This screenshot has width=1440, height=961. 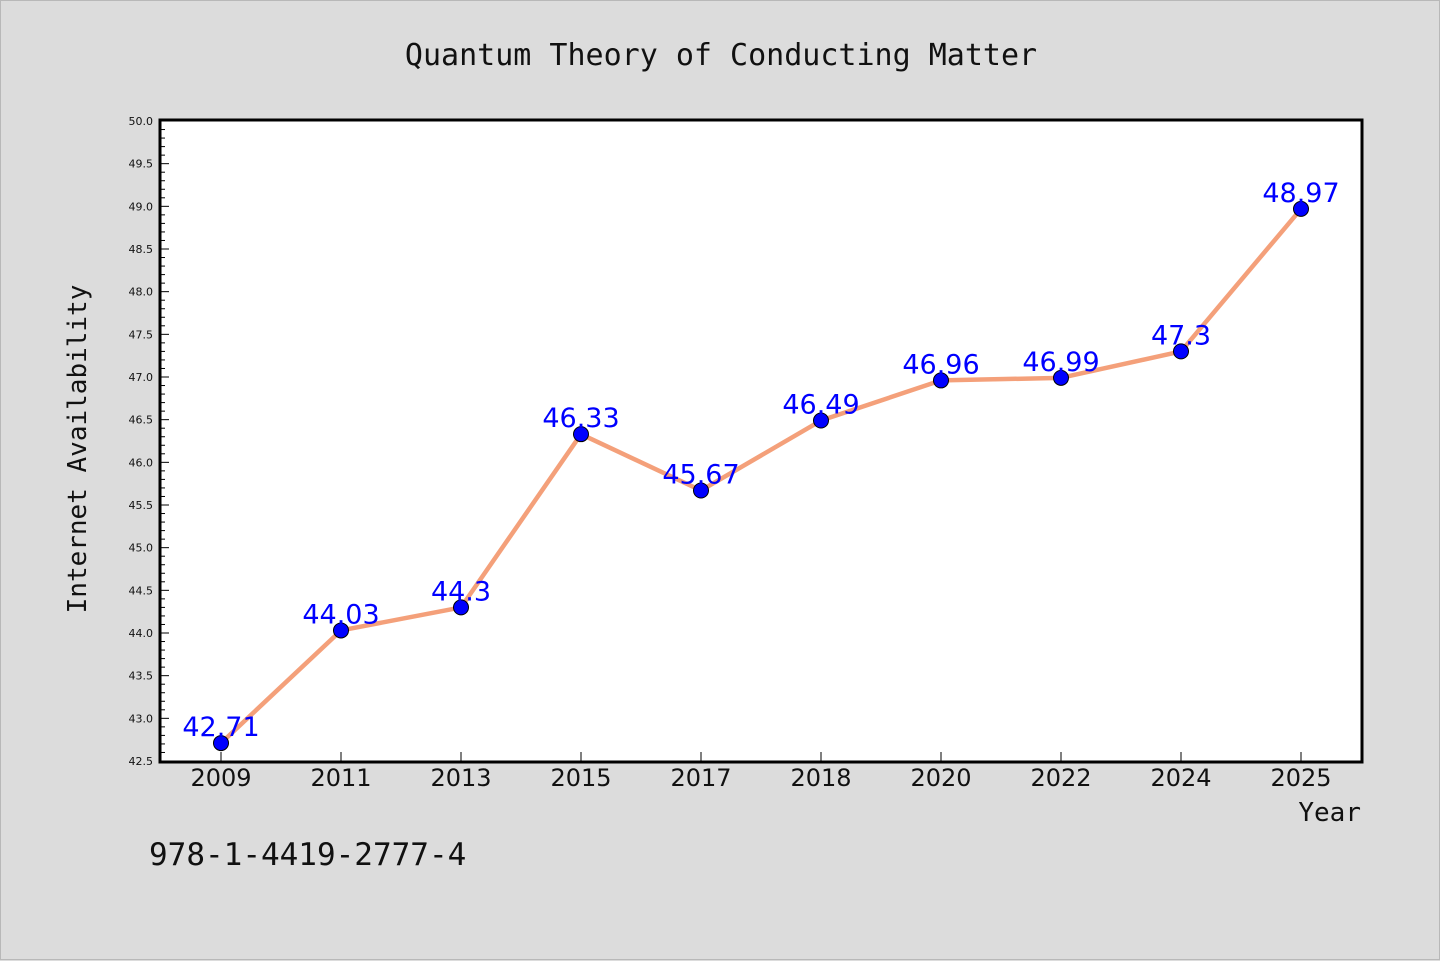 I want to click on y-tick-label: 49.0, so click(x=141, y=206).